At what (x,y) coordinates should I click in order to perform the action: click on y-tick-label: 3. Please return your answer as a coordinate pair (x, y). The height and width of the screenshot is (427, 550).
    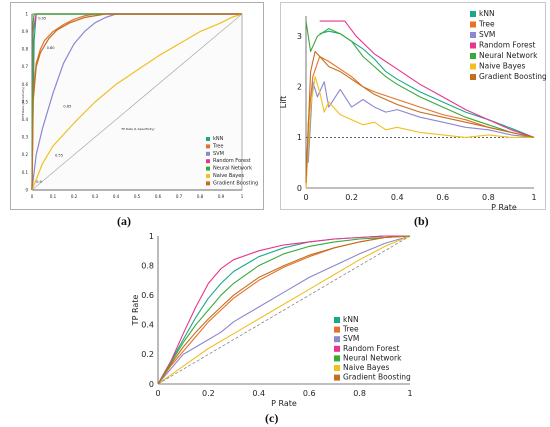
    Looking at the image, I should click on (299, 36).